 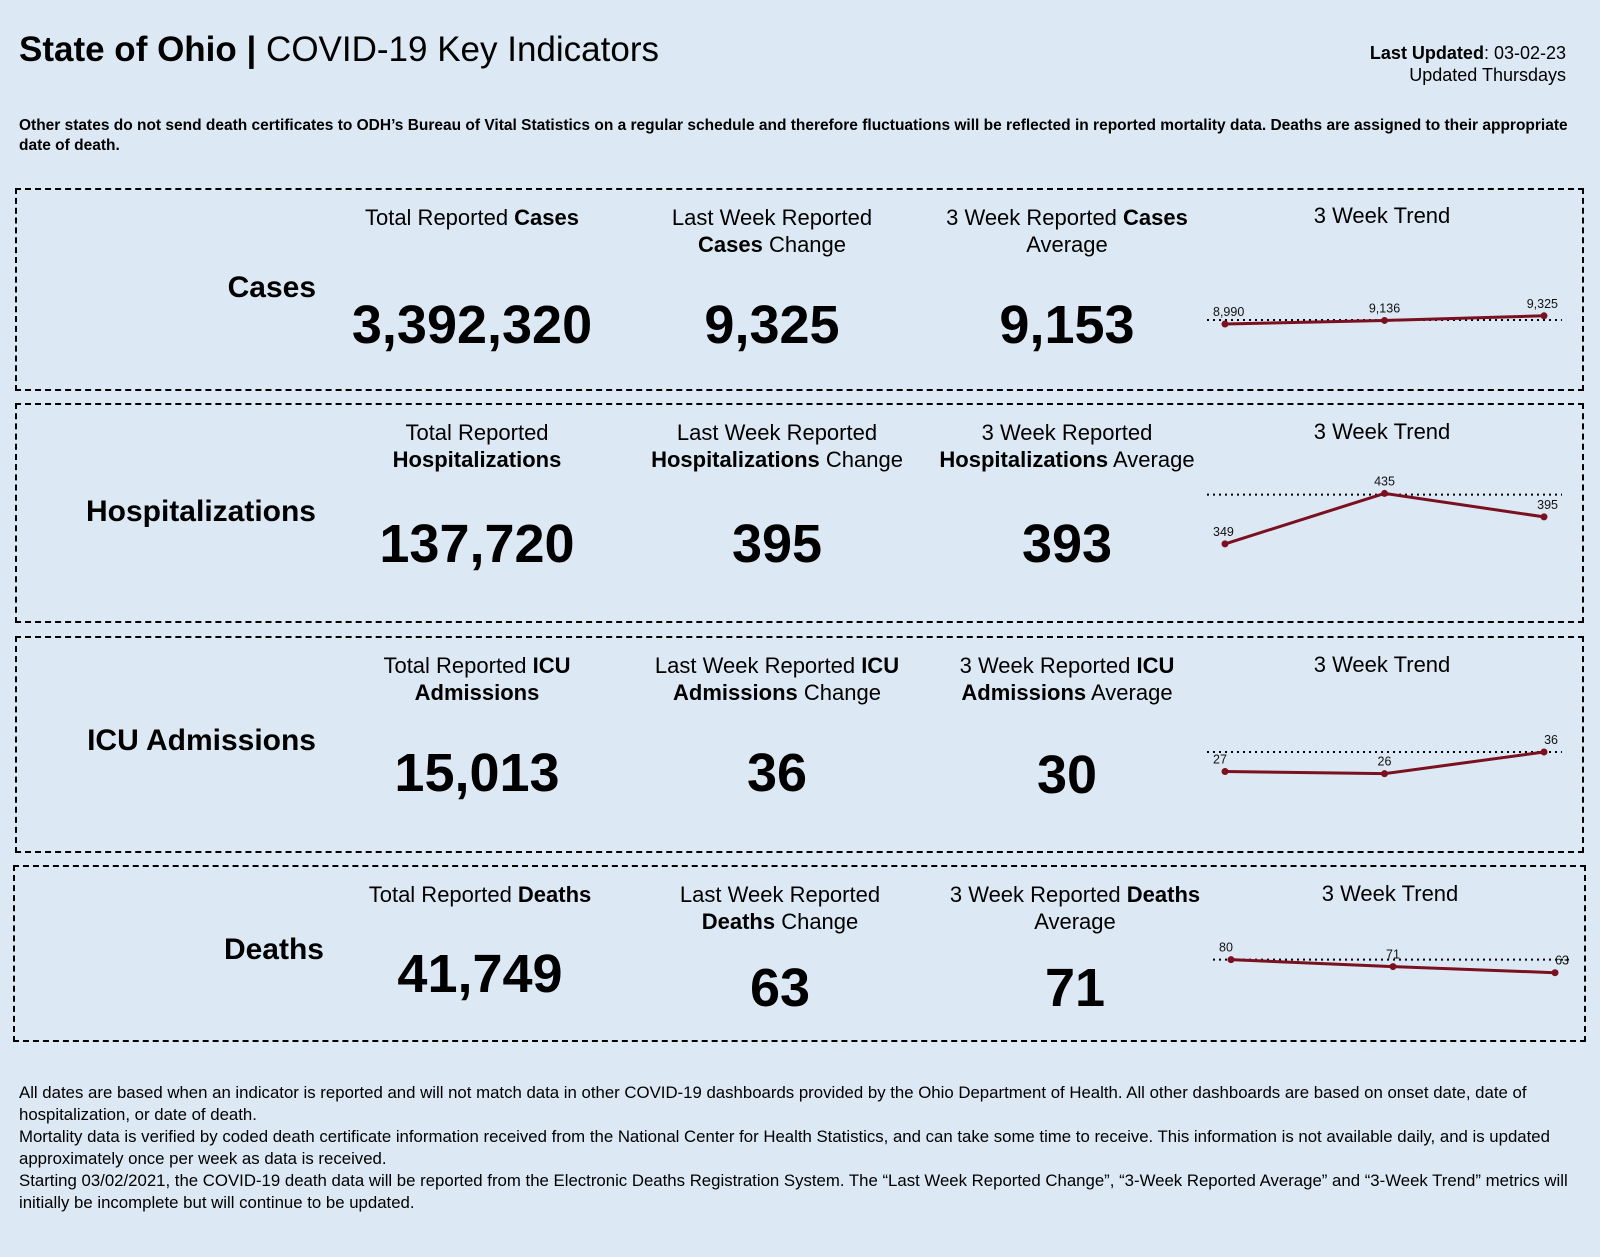 I want to click on cases-row-label: Cases, so click(x=271, y=287).